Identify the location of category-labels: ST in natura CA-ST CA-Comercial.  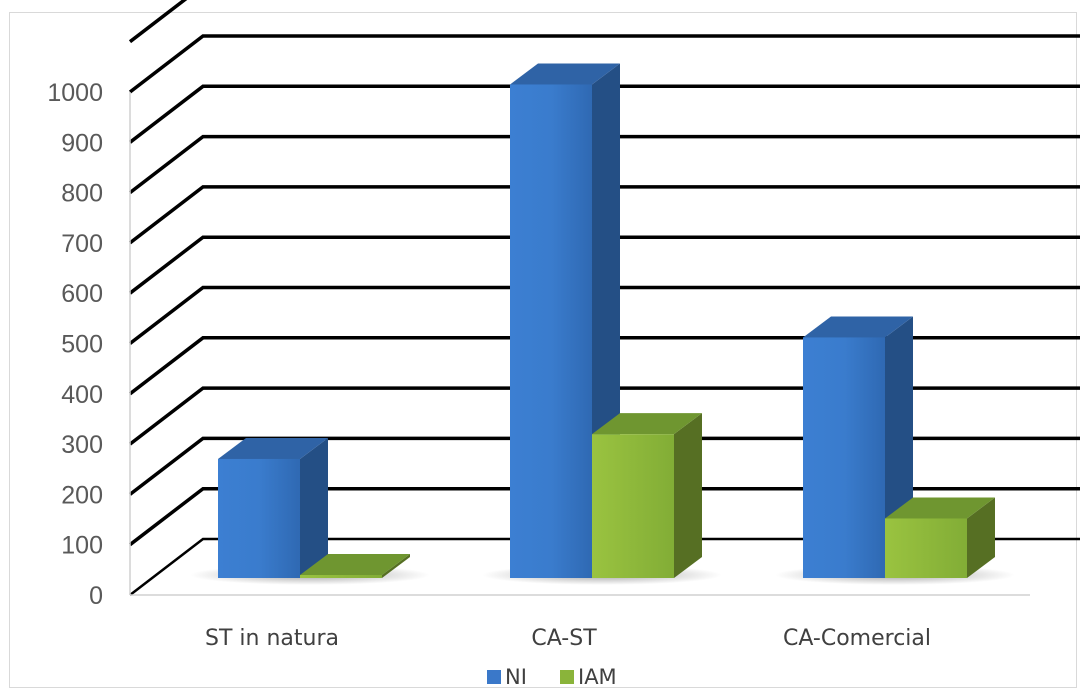
(568, 638).